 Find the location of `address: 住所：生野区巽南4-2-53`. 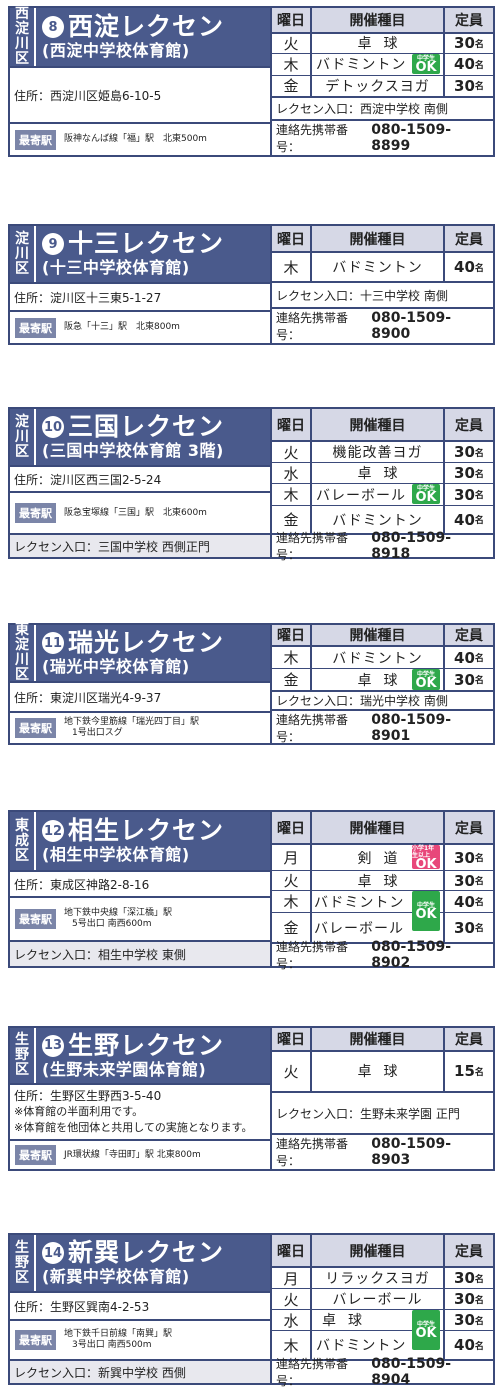

address: 住所：生野区巽南4-2-53 is located at coordinates (140, 1307).